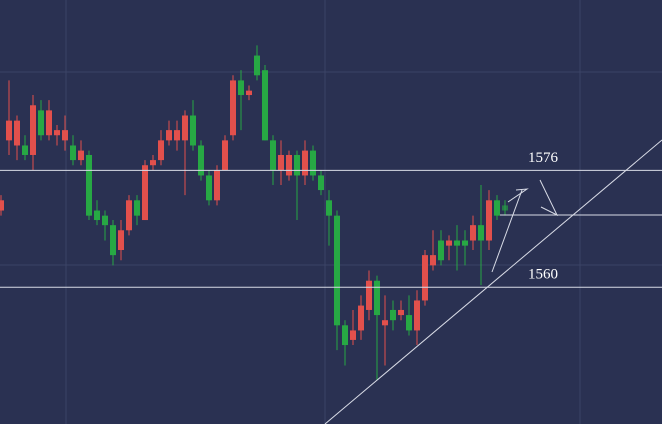  What do you see at coordinates (543, 158) in the screenshot?
I see `level-label: 1576` at bounding box center [543, 158].